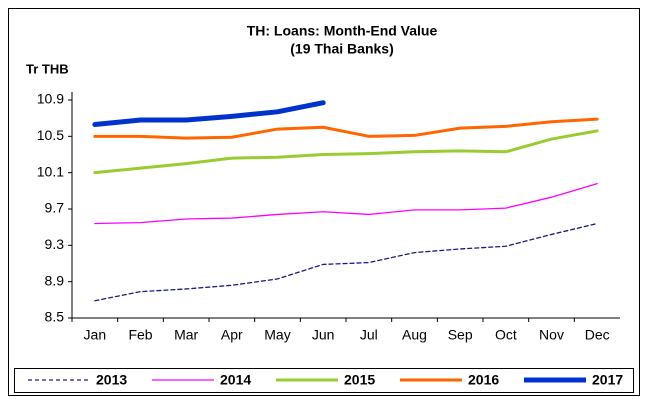 This screenshot has height=400, width=648. I want to click on chart-title: TH: Loans: Month-End Value, so click(342, 31).